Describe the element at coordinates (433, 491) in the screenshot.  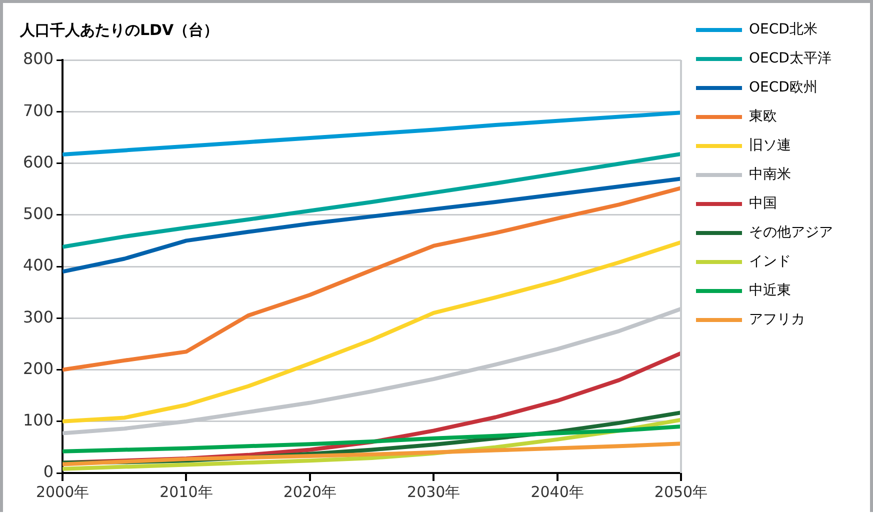
I see `x-tick-label: 2030年` at that location.